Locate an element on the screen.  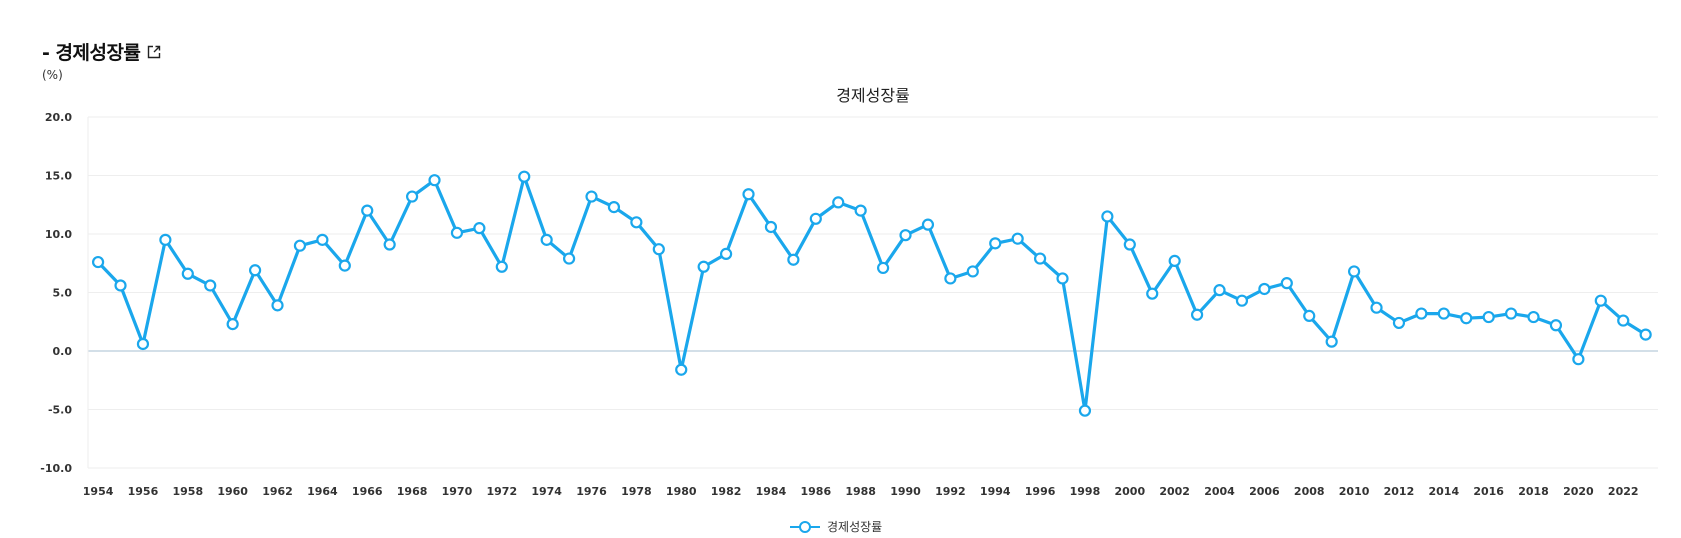
x-tick-label: 1960 is located at coordinates (232, 491).